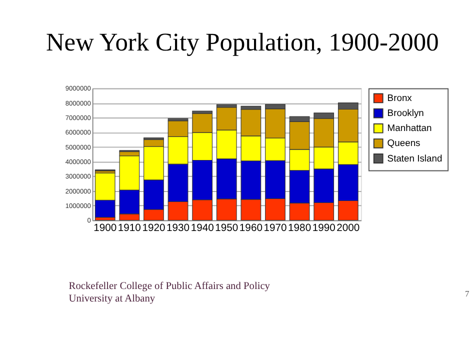 This screenshot has width=474, height=355. I want to click on legend-label: Brooklyn, so click(405, 112).